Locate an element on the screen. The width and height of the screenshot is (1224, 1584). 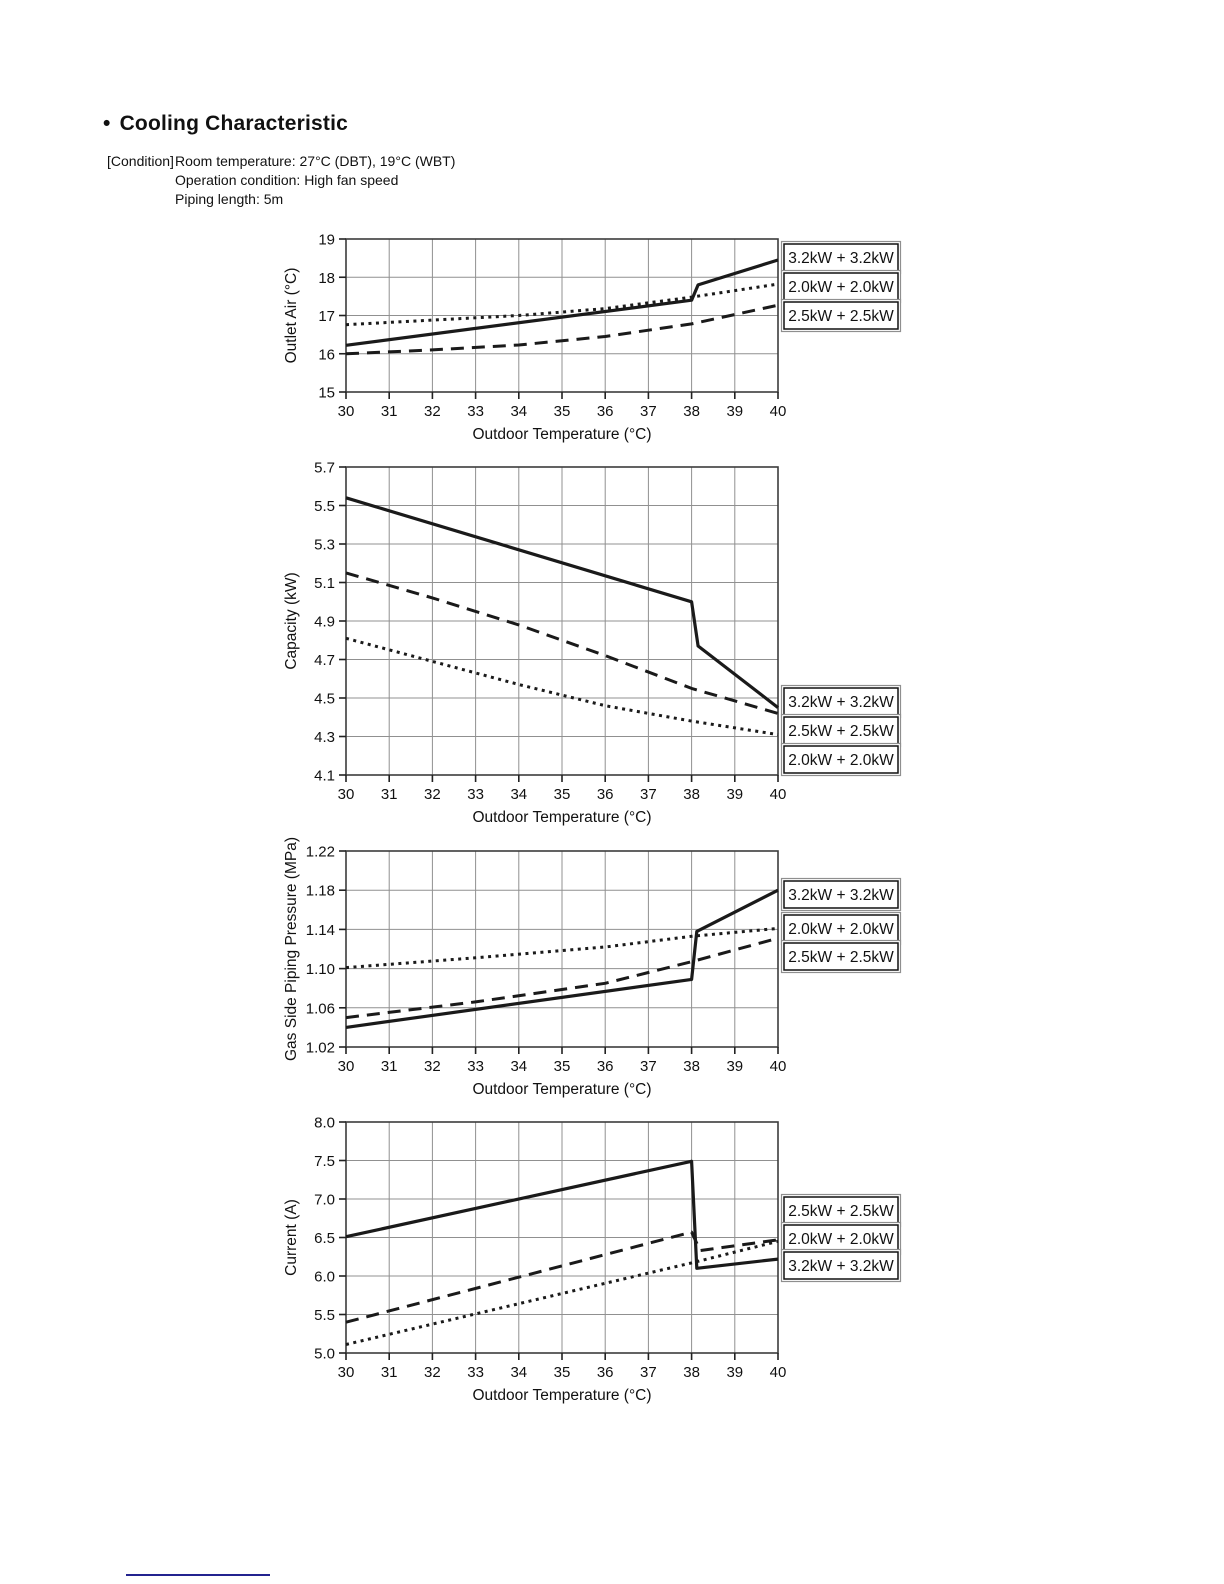
y-tick-label: 1.02 is located at coordinates (320, 1048).